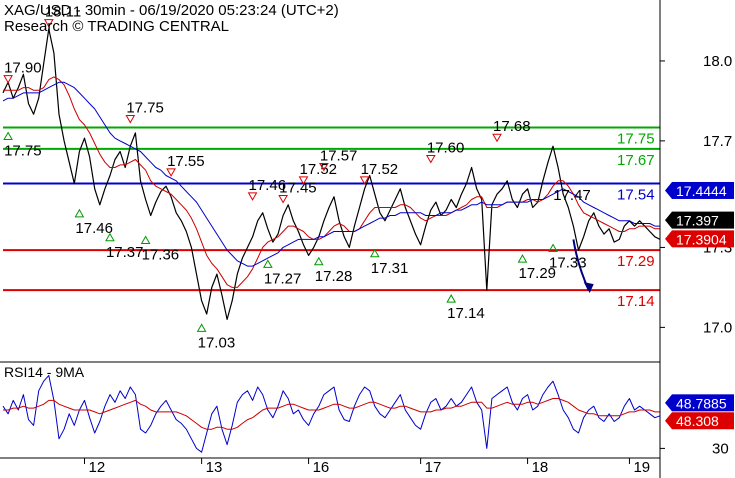 Image resolution: width=735 pixels, height=478 pixels. I want to click on pivot-label: 17.55, so click(186, 161).